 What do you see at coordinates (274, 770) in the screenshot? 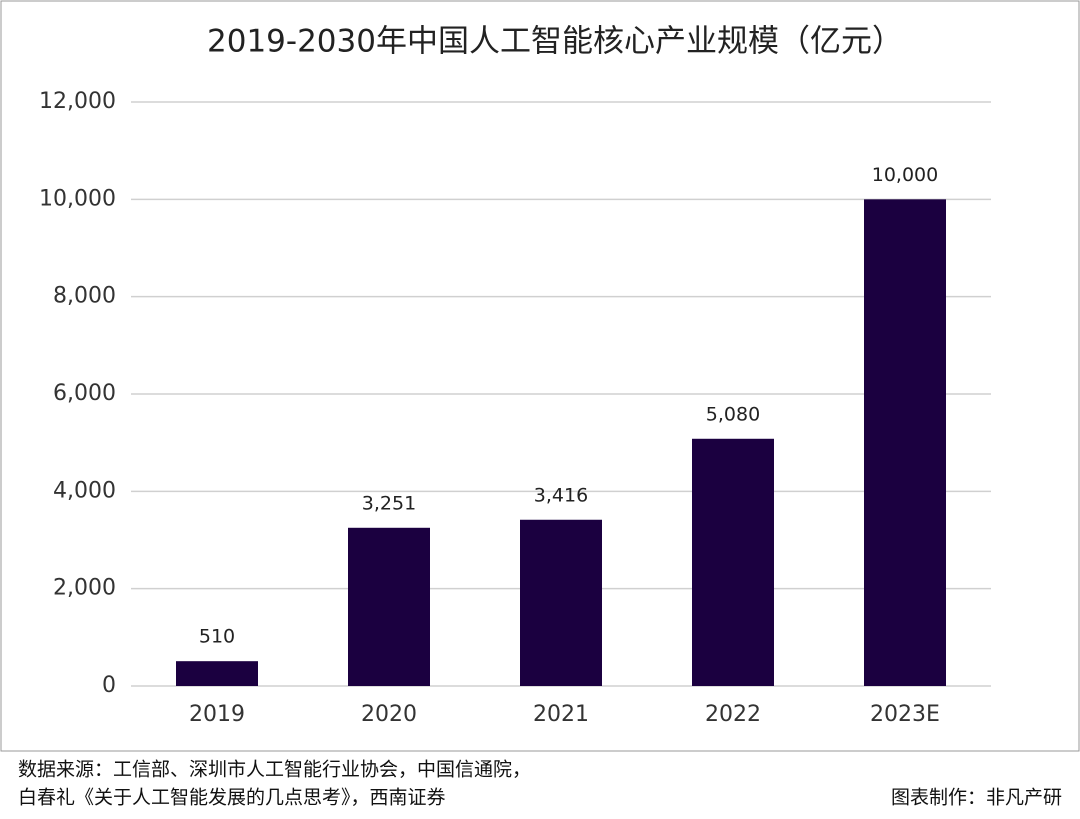
I see `source-line: 数据来源：工信部、深圳市人工智能行业协会，中国信通院，` at bounding box center [274, 770].